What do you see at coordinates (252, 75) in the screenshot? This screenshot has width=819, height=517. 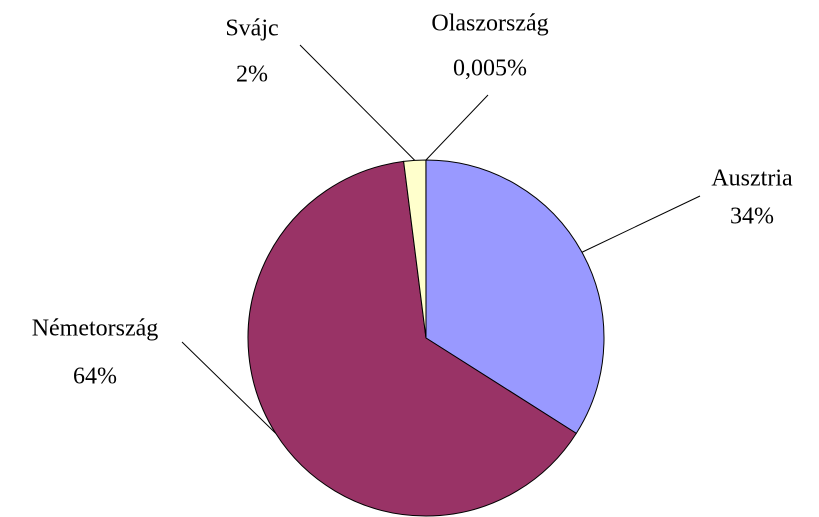 I see `slice-value: 2%` at bounding box center [252, 75].